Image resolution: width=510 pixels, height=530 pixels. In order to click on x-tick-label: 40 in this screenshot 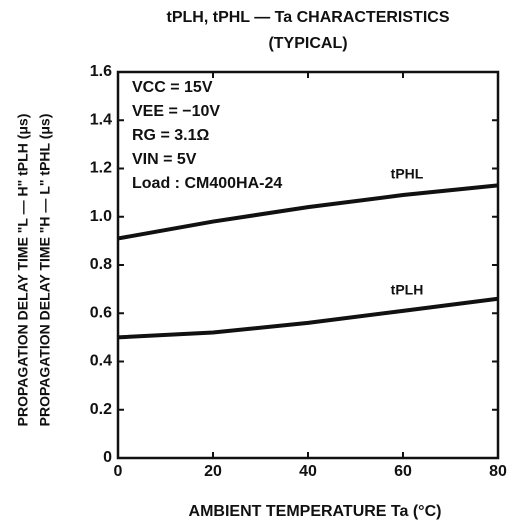, I will do `click(308, 471)`.